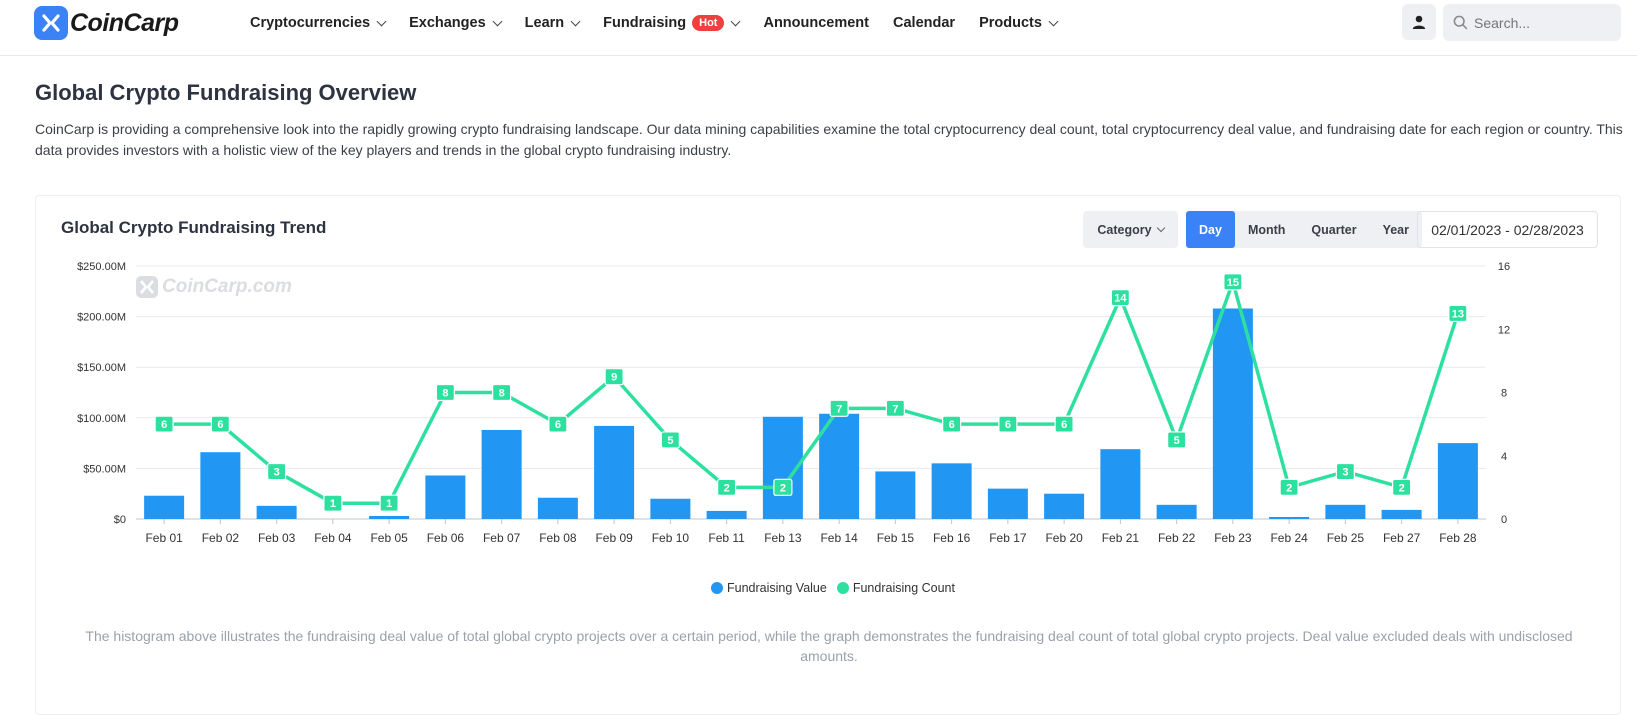 This screenshot has width=1637, height=715. I want to click on x-tick-label: Feb 02, so click(221, 538).